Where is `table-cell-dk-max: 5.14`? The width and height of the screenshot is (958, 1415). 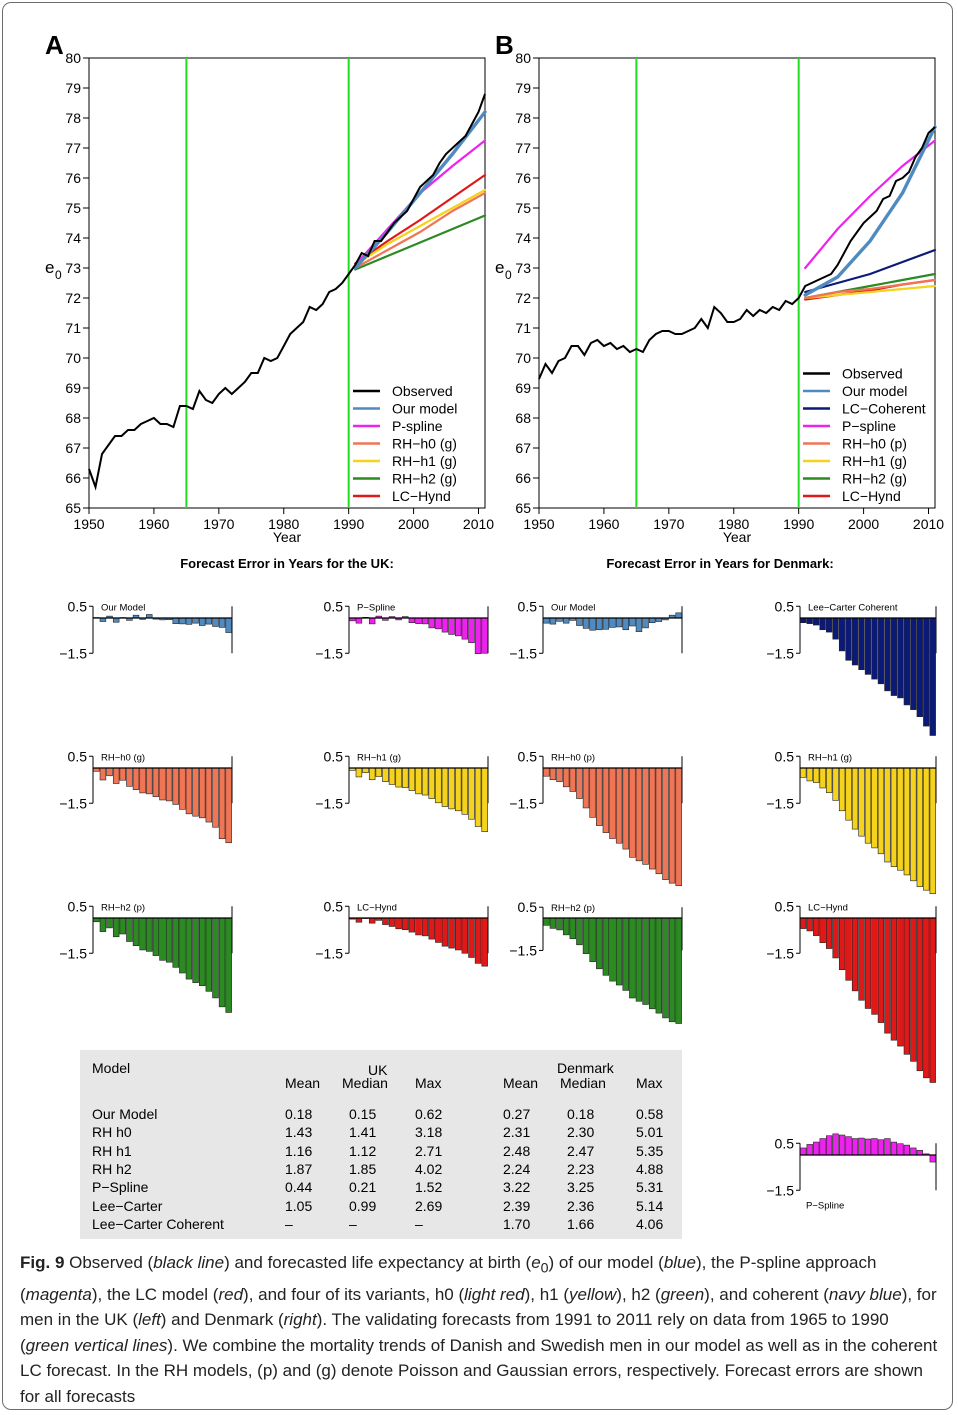
table-cell-dk-max: 5.14 is located at coordinates (650, 1205).